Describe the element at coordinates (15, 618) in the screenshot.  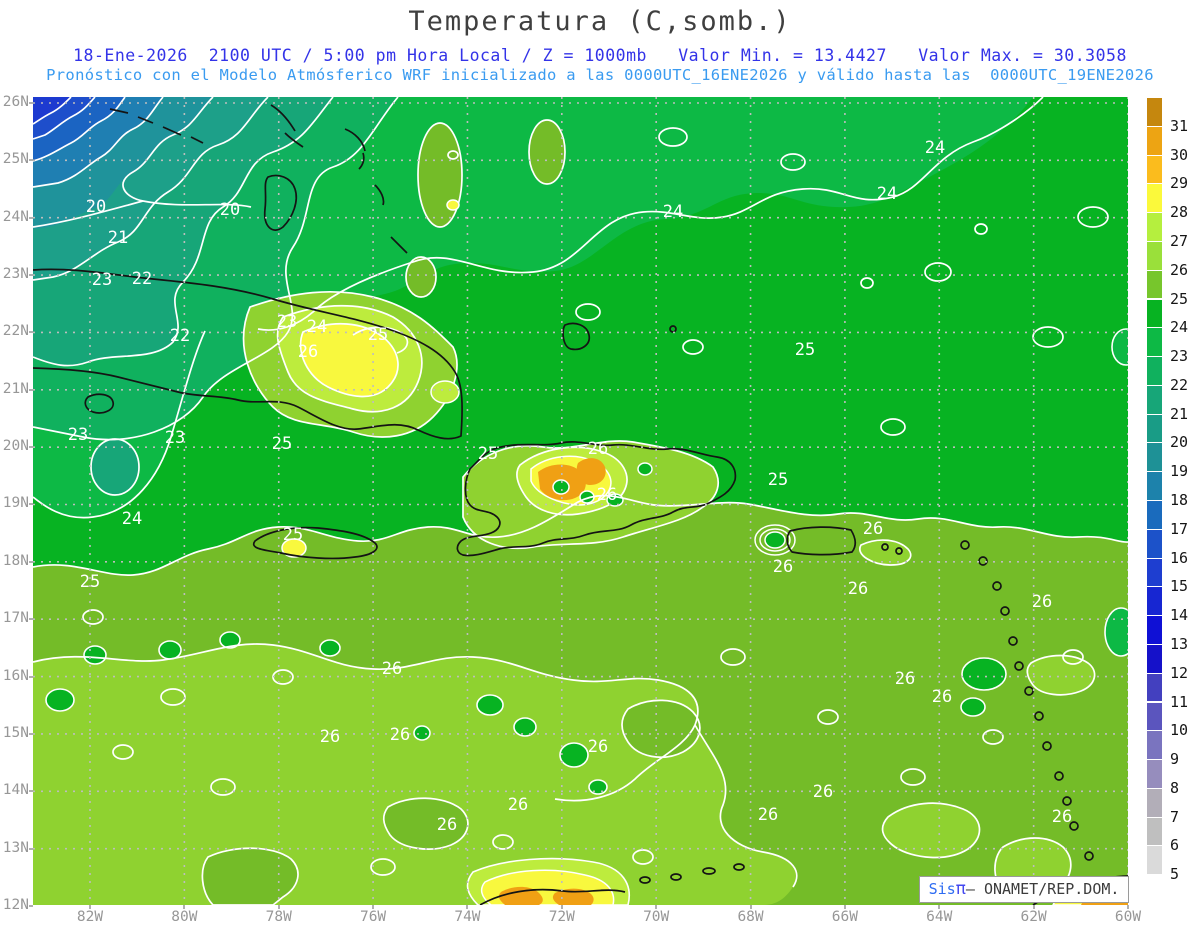
I see `lat-label: 17N` at that location.